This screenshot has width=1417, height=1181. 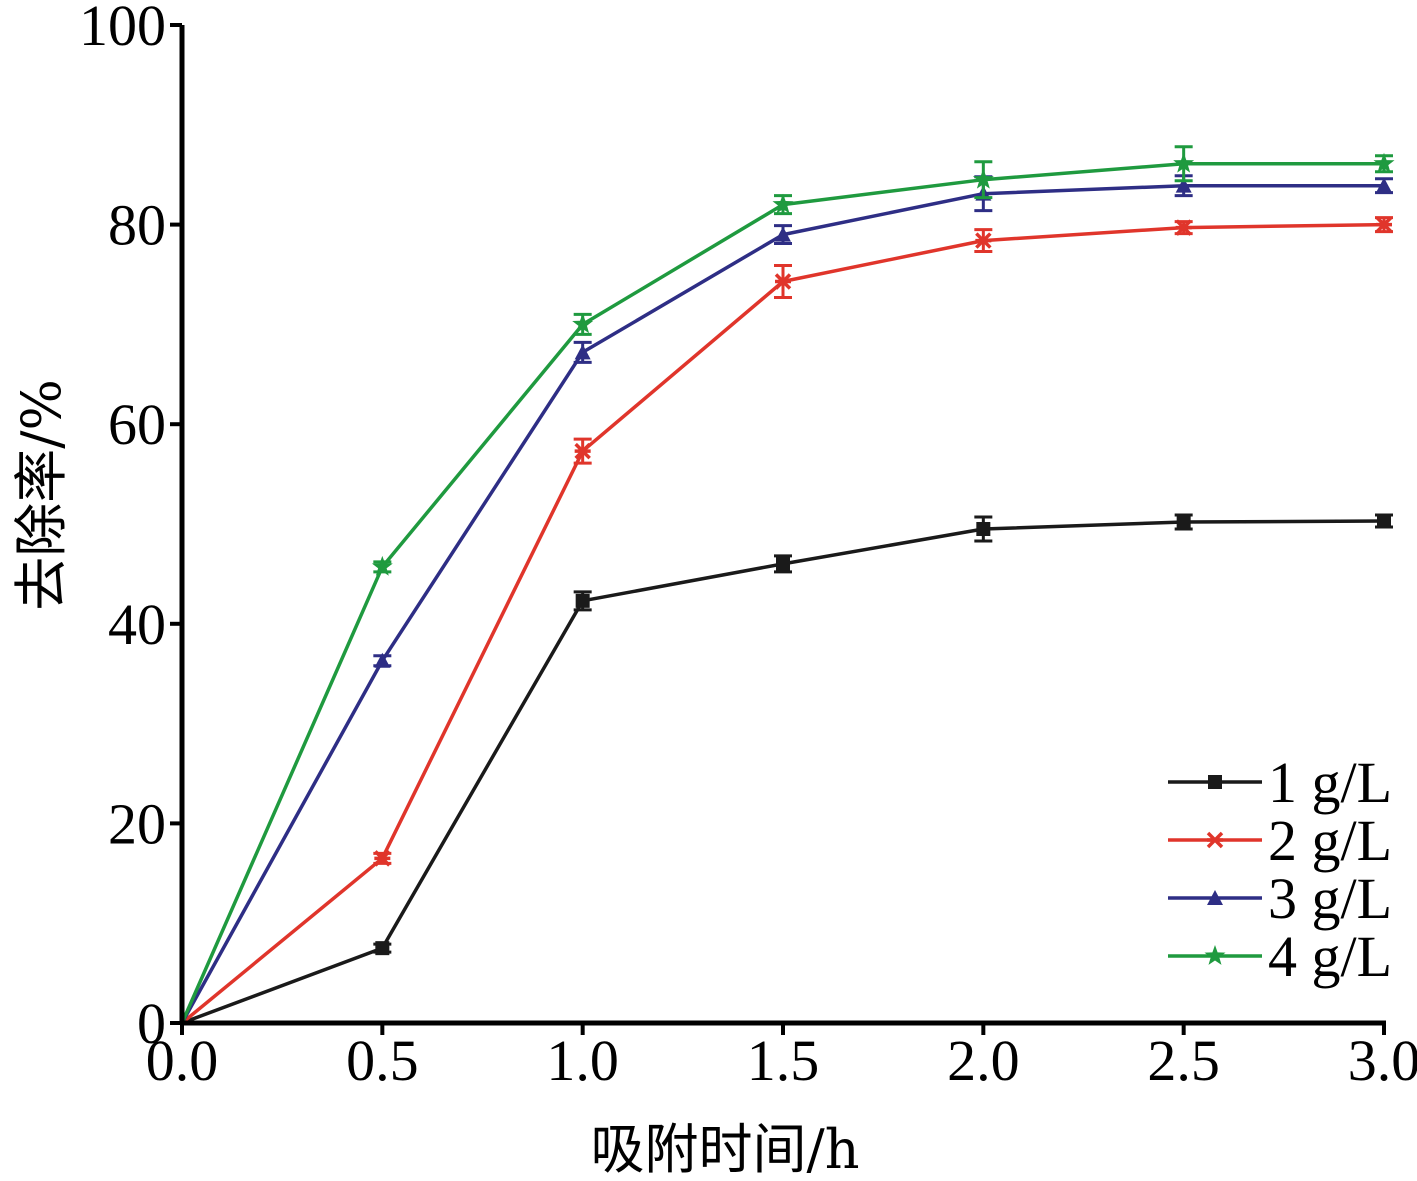 I want to click on legend: 1 g/L2 g/L3 g/L4 g/L, so click(x=1280, y=869).